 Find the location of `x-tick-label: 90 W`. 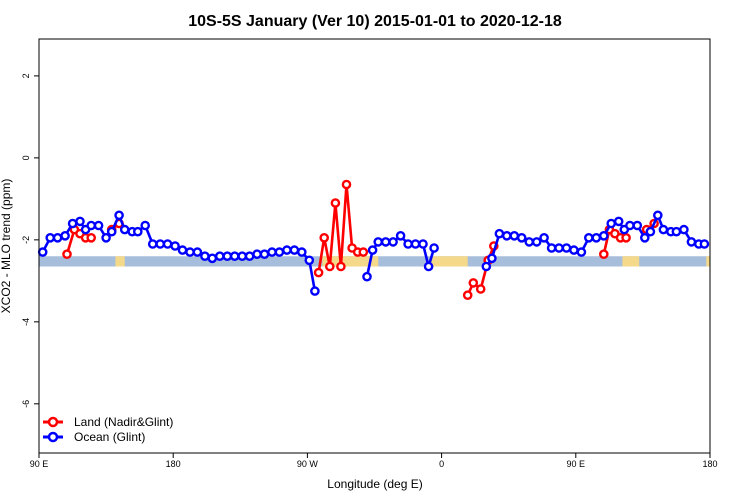

x-tick-label: 90 W is located at coordinates (308, 464).